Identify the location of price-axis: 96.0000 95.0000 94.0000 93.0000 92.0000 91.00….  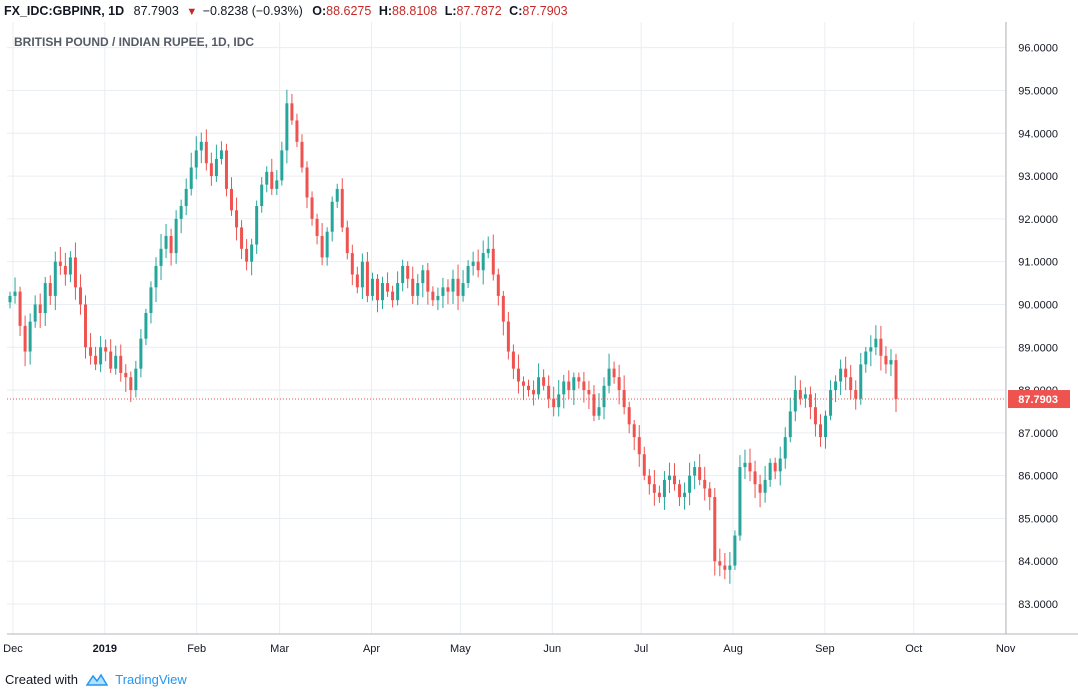
(1038, 327).